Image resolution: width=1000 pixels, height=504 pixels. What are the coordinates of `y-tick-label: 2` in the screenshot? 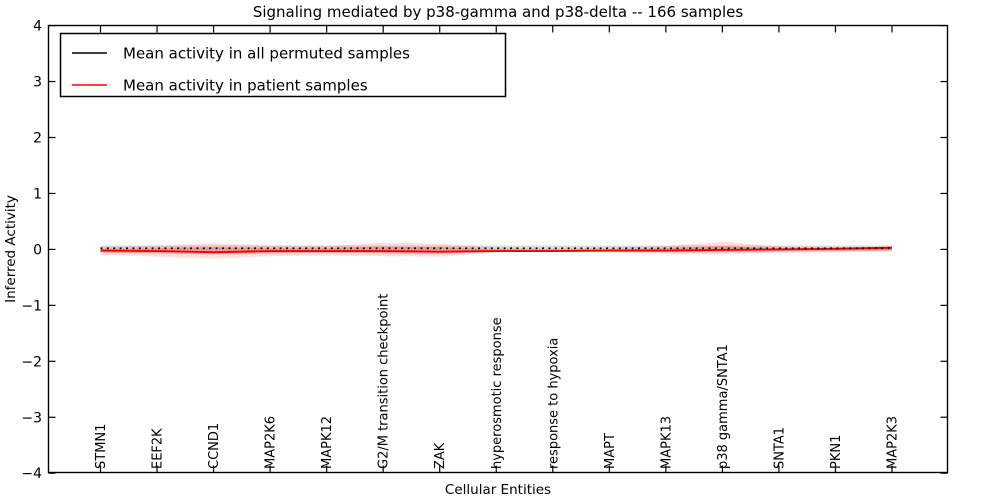 It's located at (37, 139).